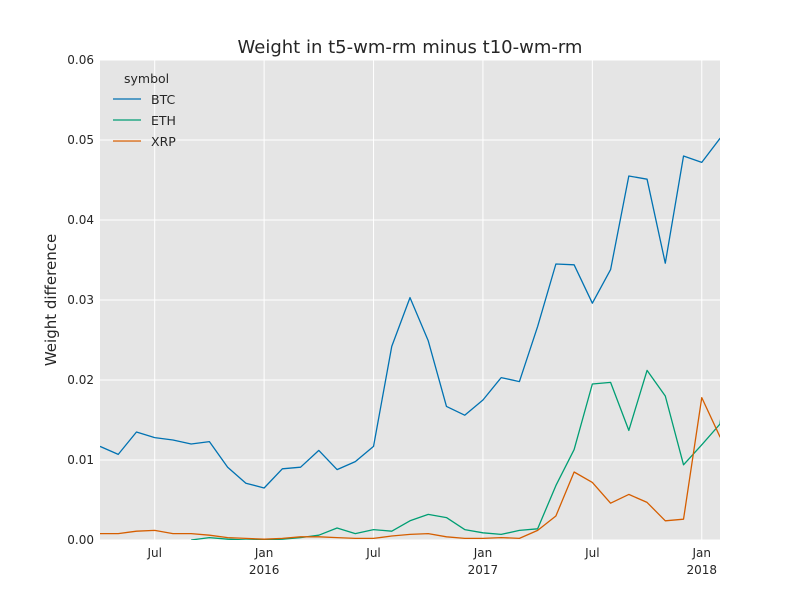 This screenshot has height=600, width=800. What do you see at coordinates (163, 120) in the screenshot?
I see `legend-label-eth: ETH` at bounding box center [163, 120].